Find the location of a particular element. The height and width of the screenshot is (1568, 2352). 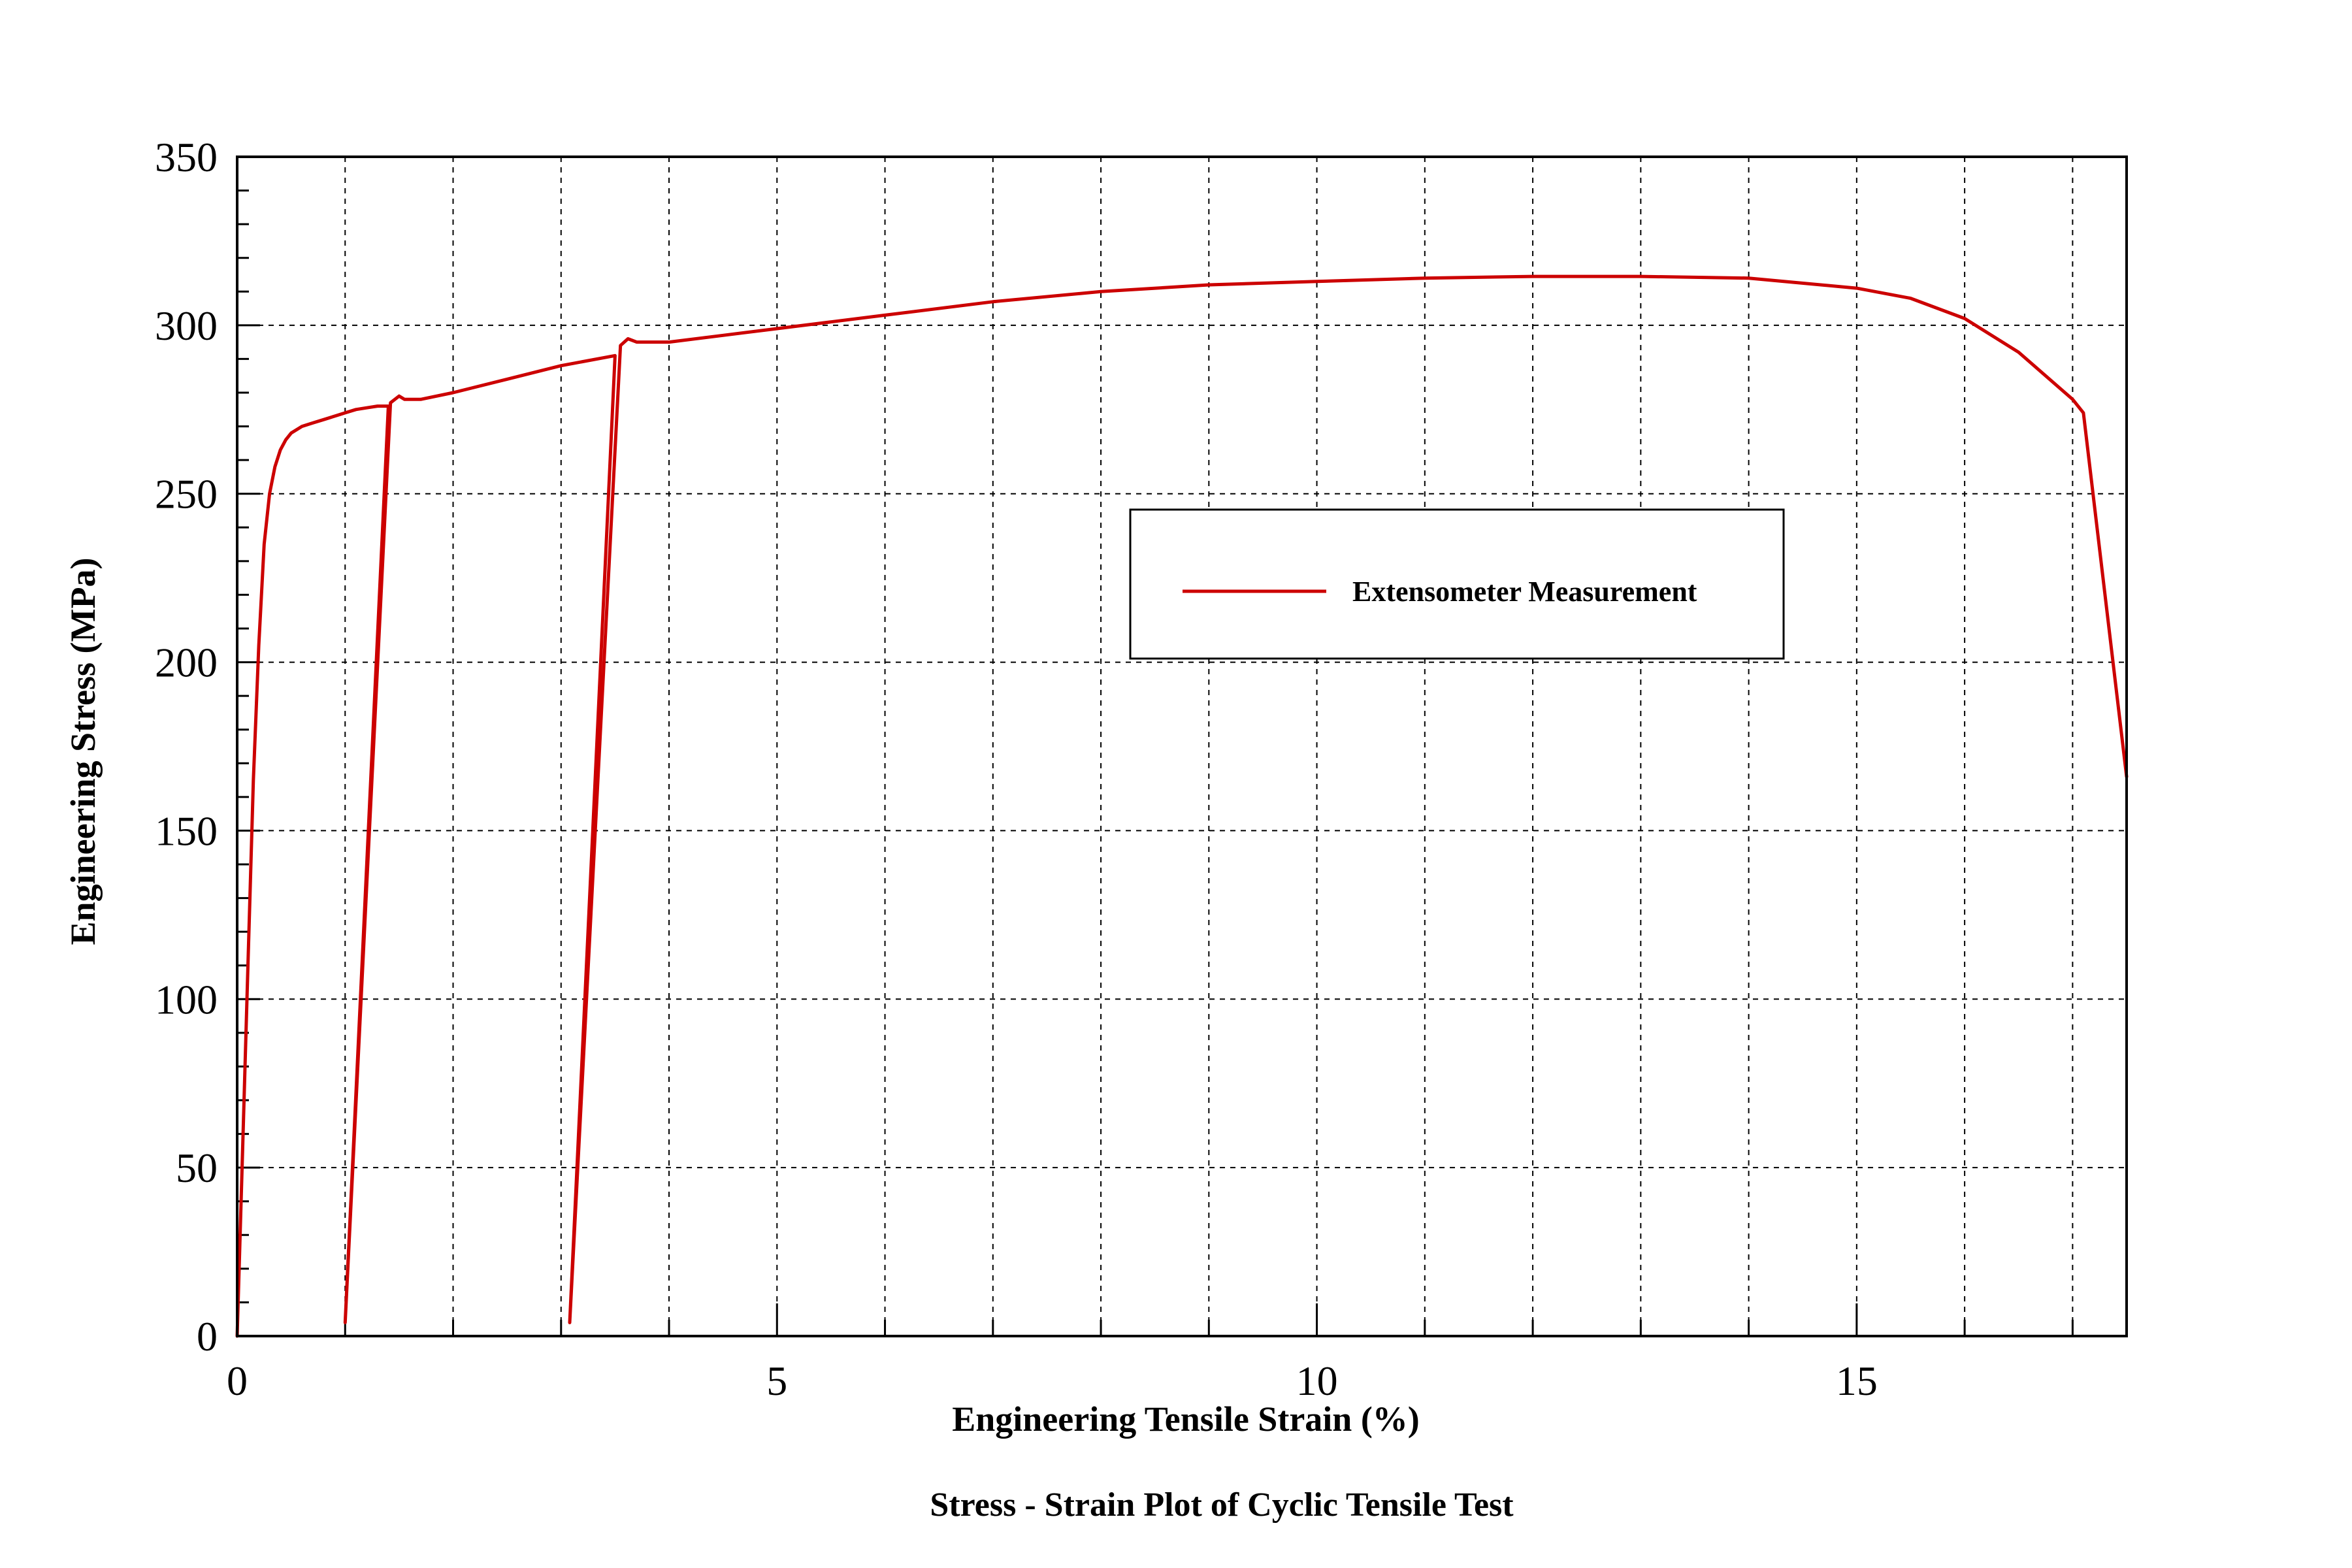

x-axis-title: Engineering Tensile Strain (%) is located at coordinates (1186, 1419).